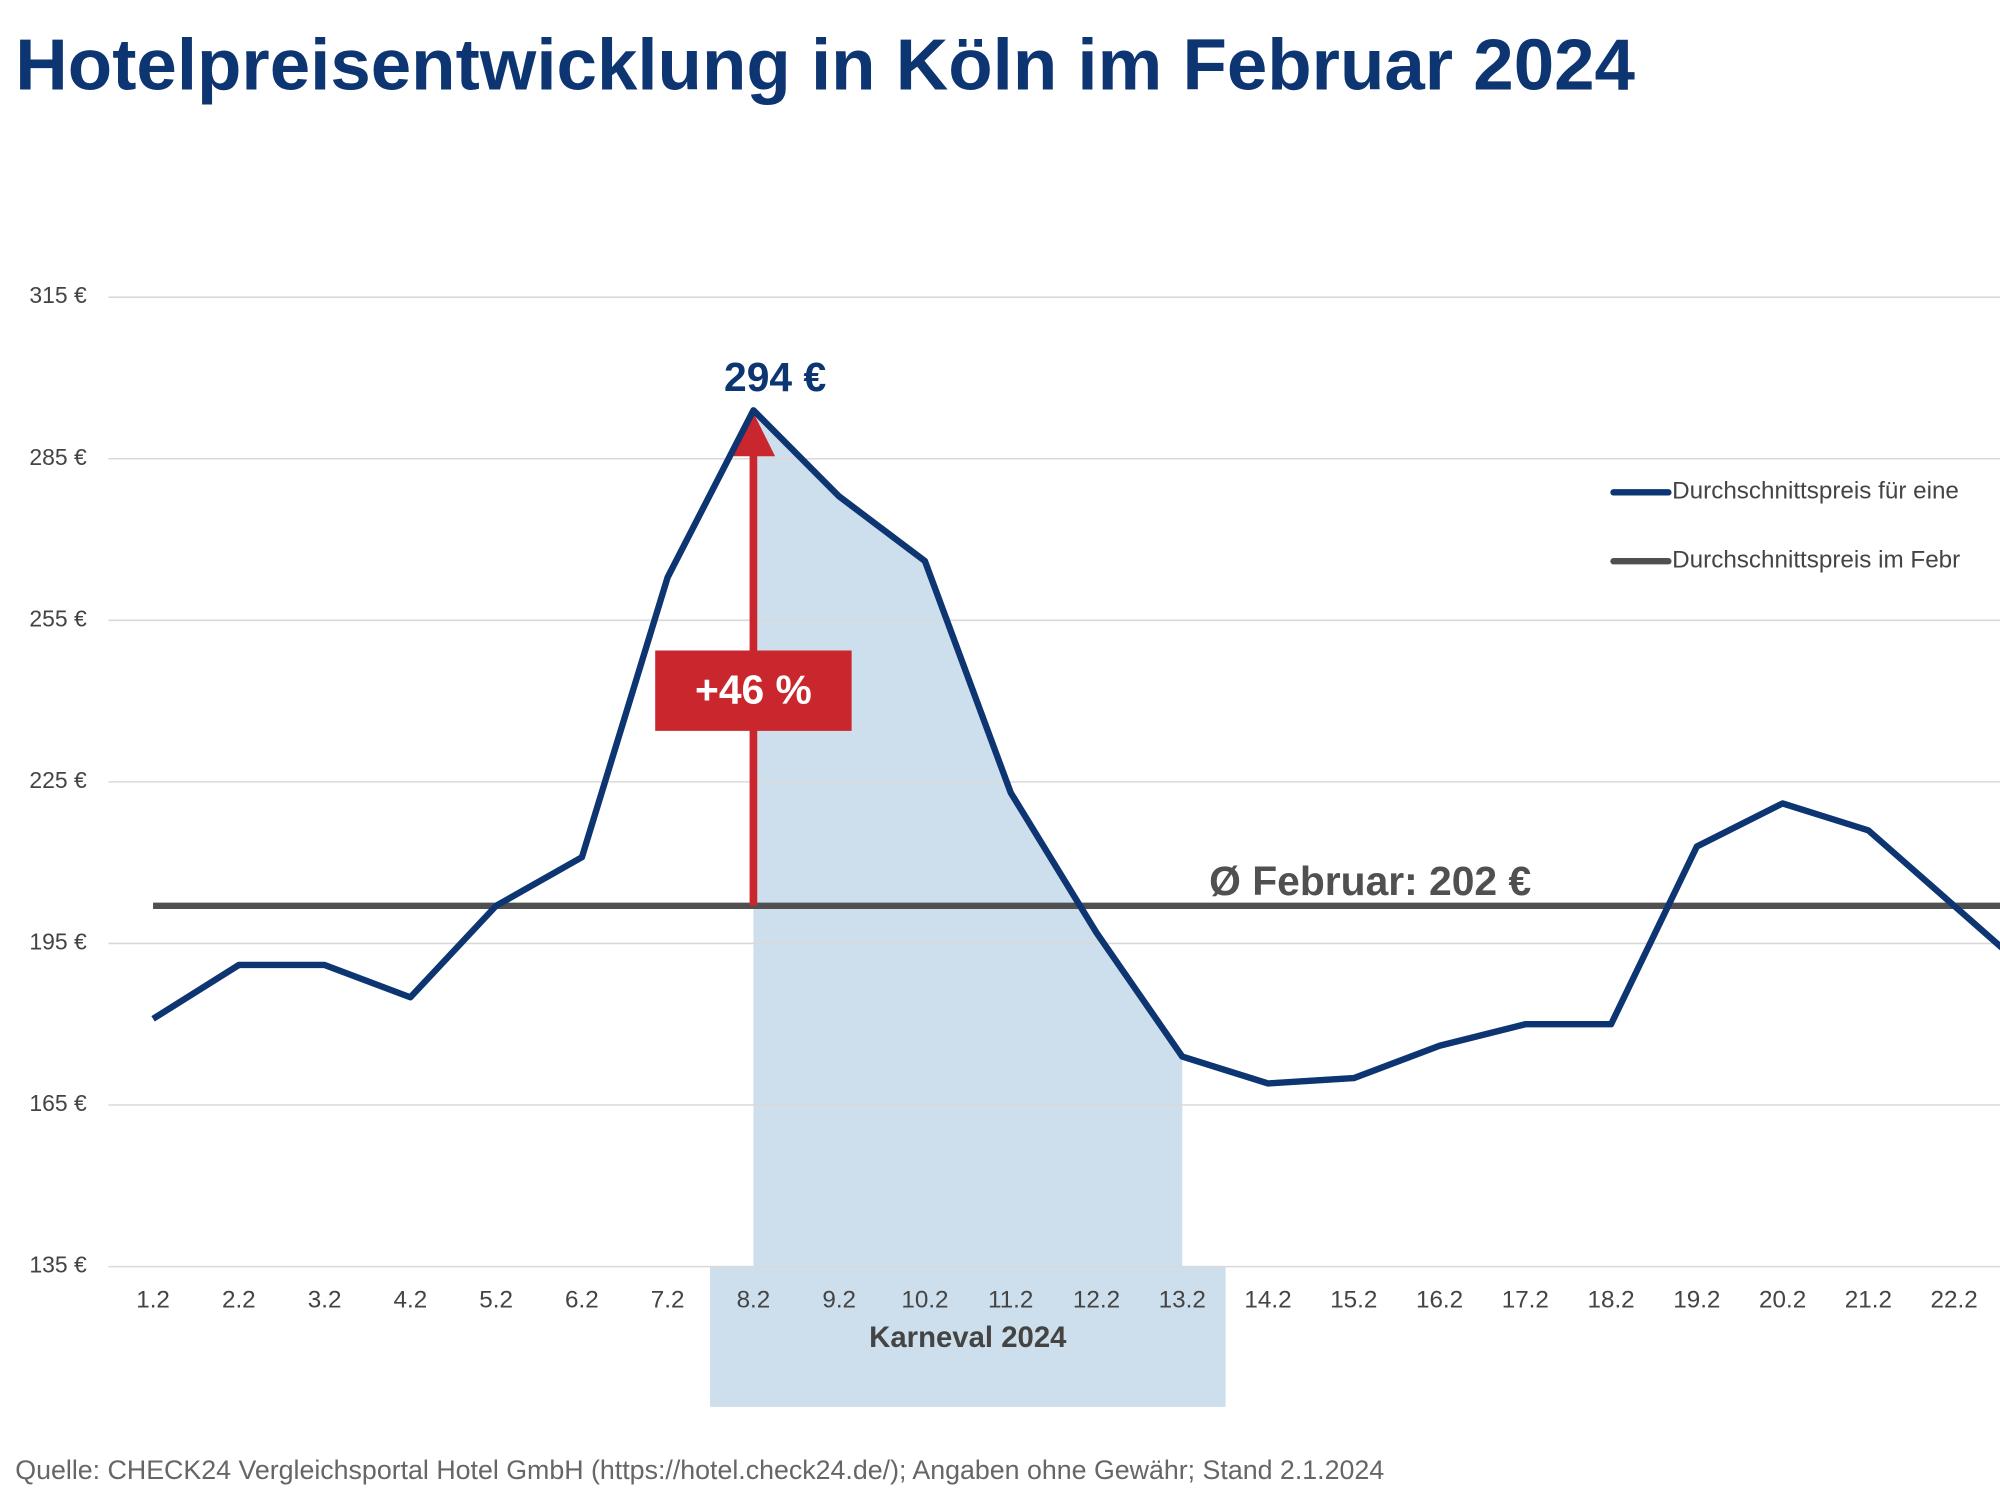 This screenshot has height=1500, width=2000. I want to click on average-label: Ø Februar: 202 €, so click(1370, 881).